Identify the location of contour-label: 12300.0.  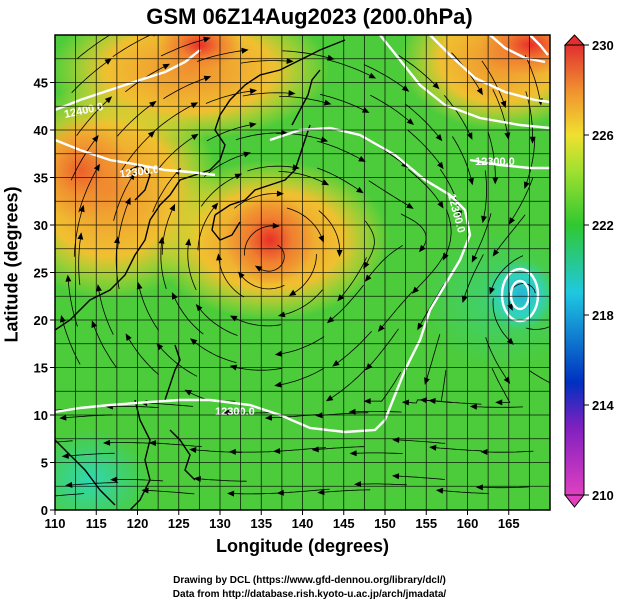
(235, 412).